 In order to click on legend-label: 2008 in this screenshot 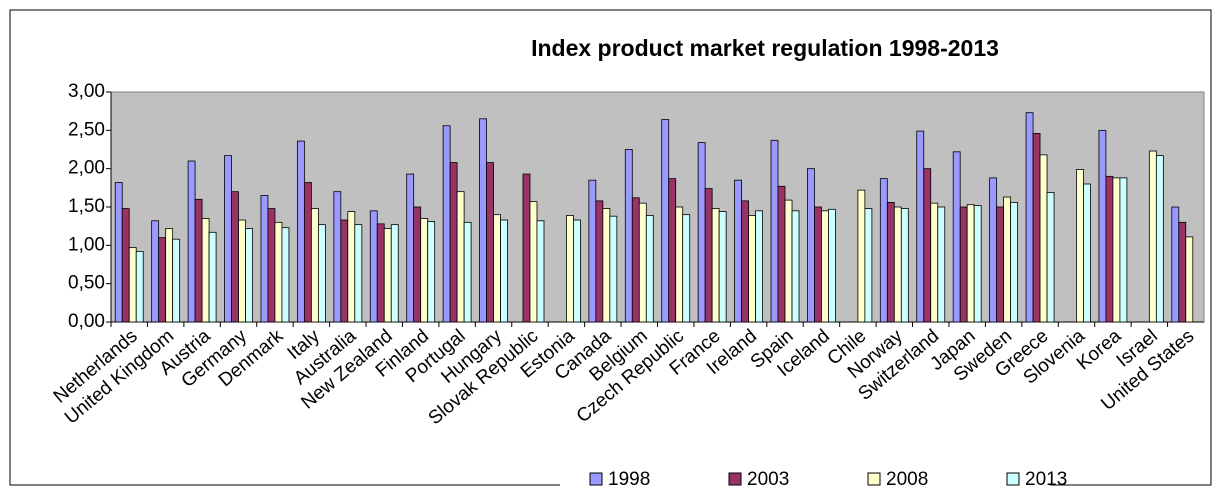, I will do `click(907, 479)`.